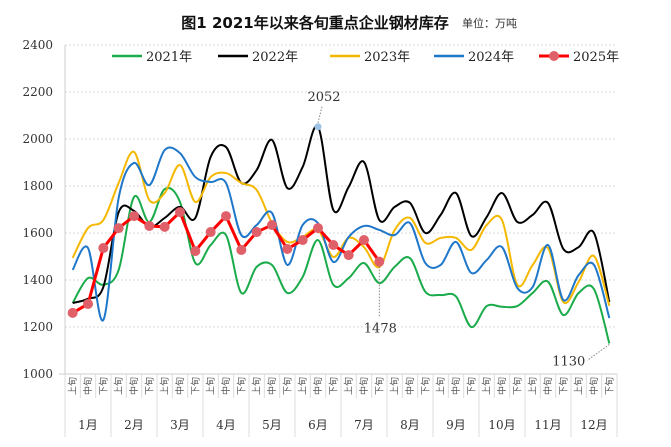 The height and width of the screenshot is (447, 671). I want to click on y-axis: 1000 1200 1400 1600 1800 2000 2200 2400, so click(44, 209).